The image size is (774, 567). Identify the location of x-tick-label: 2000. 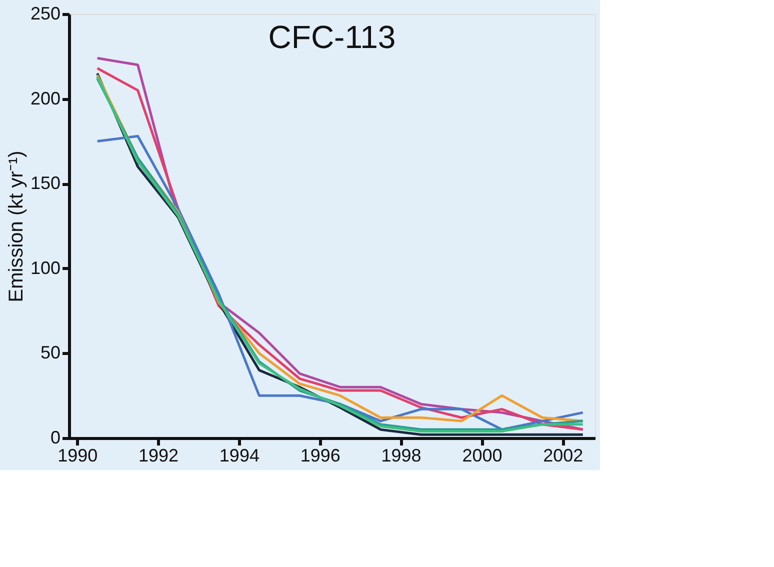
(482, 456).